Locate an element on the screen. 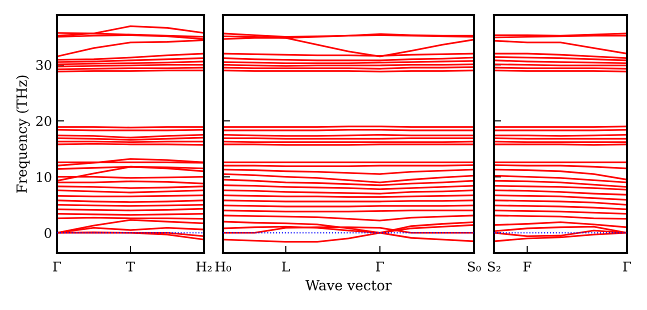 This screenshot has height=310, width=647. y-axis-title: Frequency (THz) is located at coordinates (23, 134).